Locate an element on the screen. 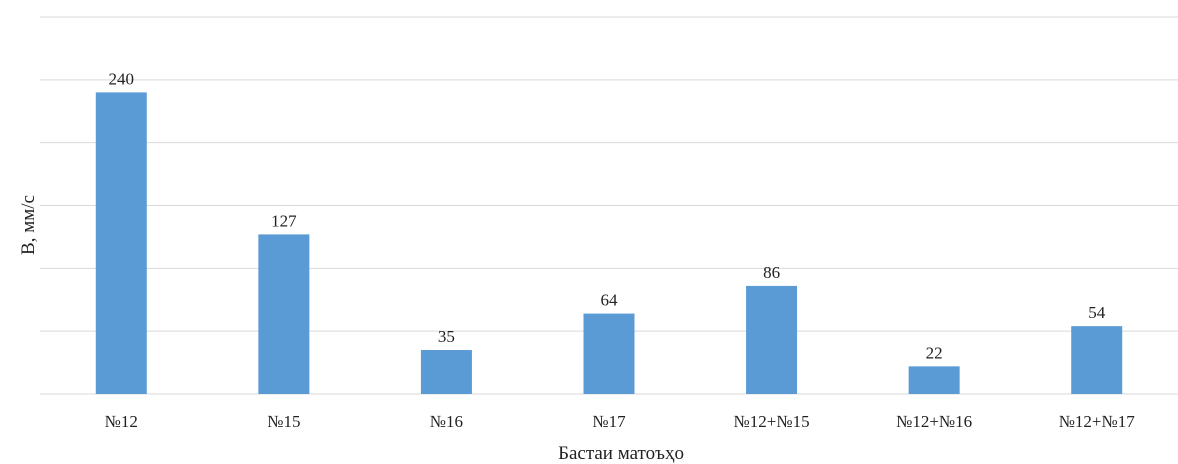  x-tick-label: №15 is located at coordinates (283, 421).